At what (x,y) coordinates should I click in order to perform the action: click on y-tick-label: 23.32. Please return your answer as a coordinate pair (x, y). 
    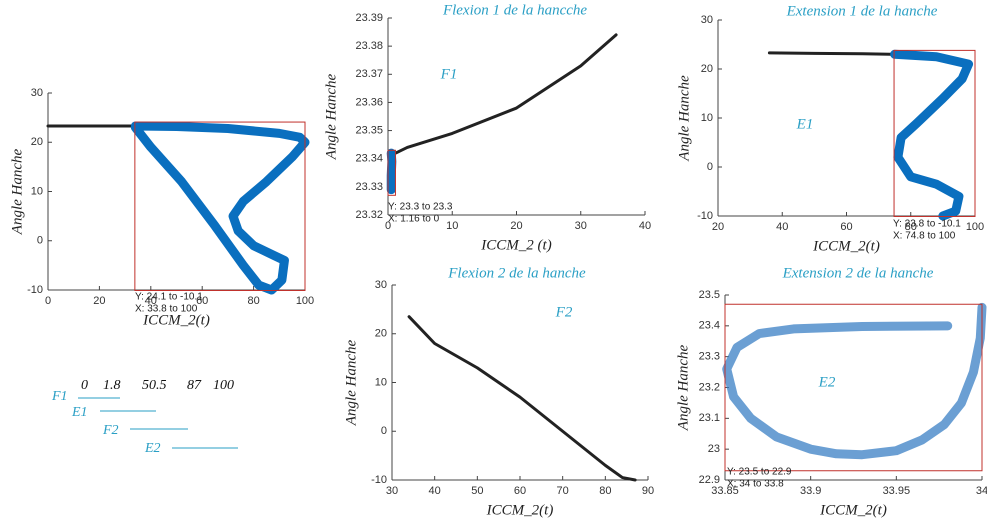
    Looking at the image, I should click on (369, 215).